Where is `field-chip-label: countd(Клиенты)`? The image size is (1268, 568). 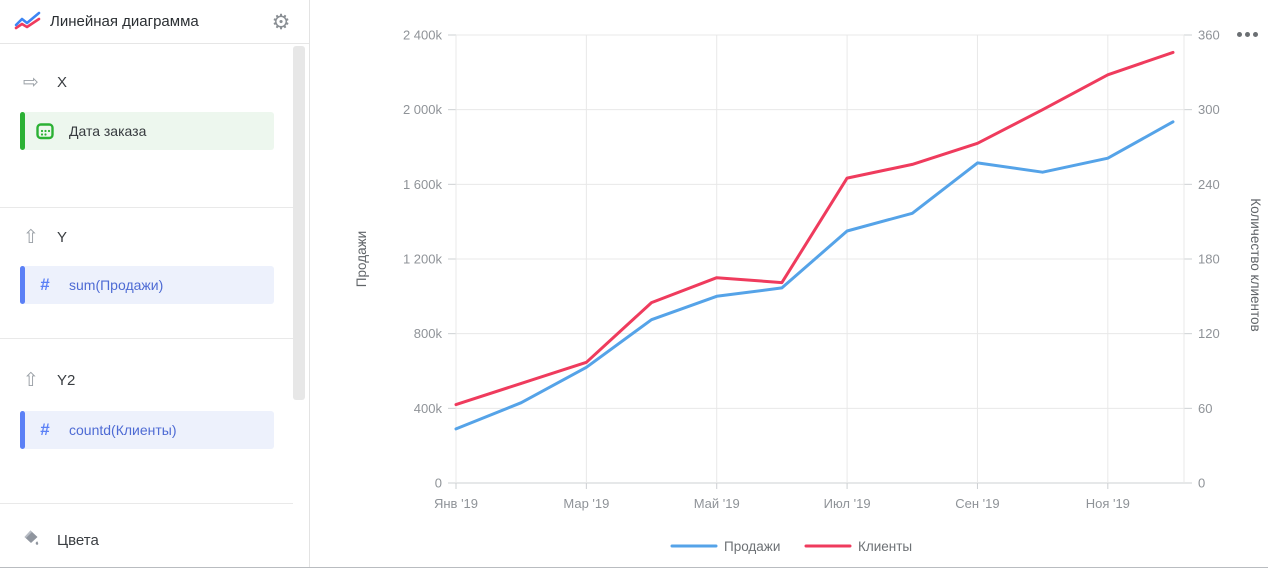 field-chip-label: countd(Клиенты) is located at coordinates (123, 430).